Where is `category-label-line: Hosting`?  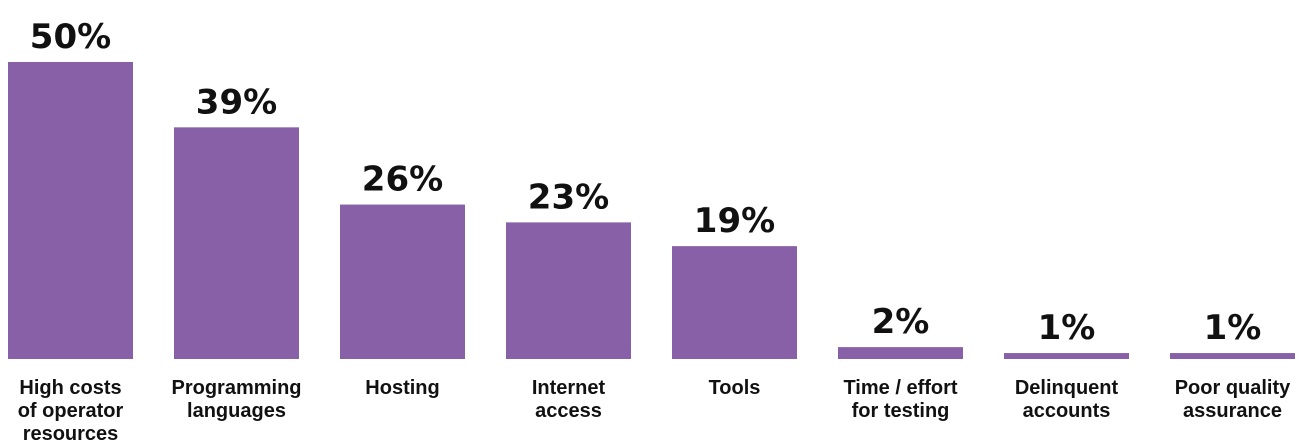
category-label-line: Hosting is located at coordinates (402, 388).